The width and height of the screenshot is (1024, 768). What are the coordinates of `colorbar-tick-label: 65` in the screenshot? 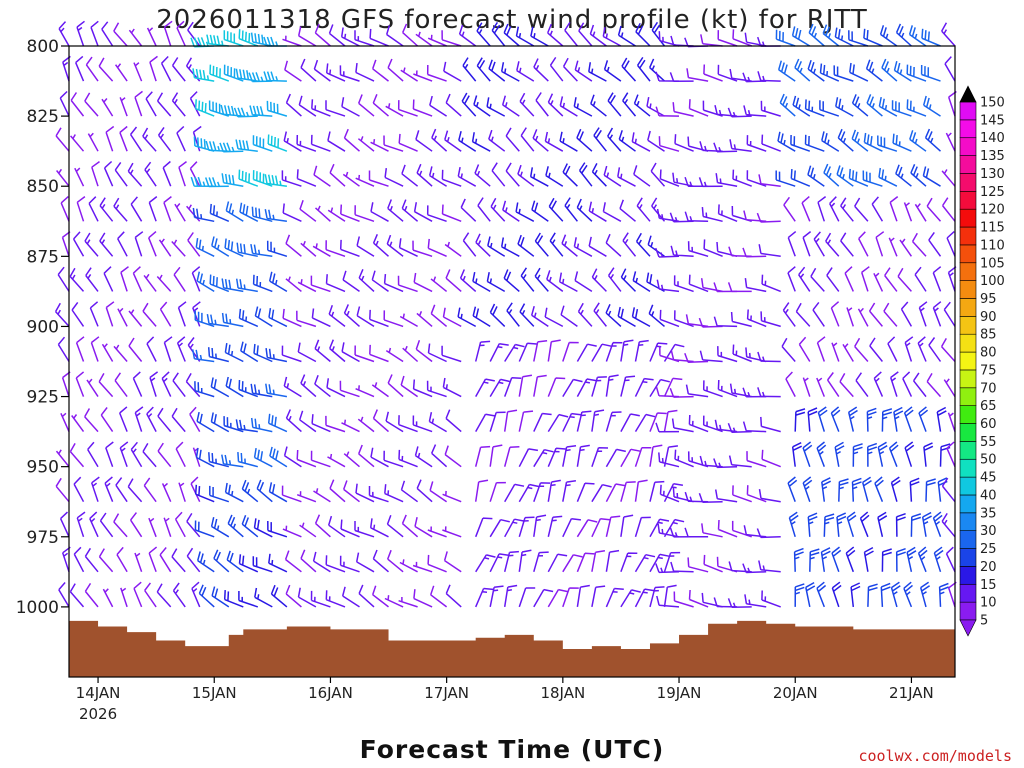 It's located at (988, 406).